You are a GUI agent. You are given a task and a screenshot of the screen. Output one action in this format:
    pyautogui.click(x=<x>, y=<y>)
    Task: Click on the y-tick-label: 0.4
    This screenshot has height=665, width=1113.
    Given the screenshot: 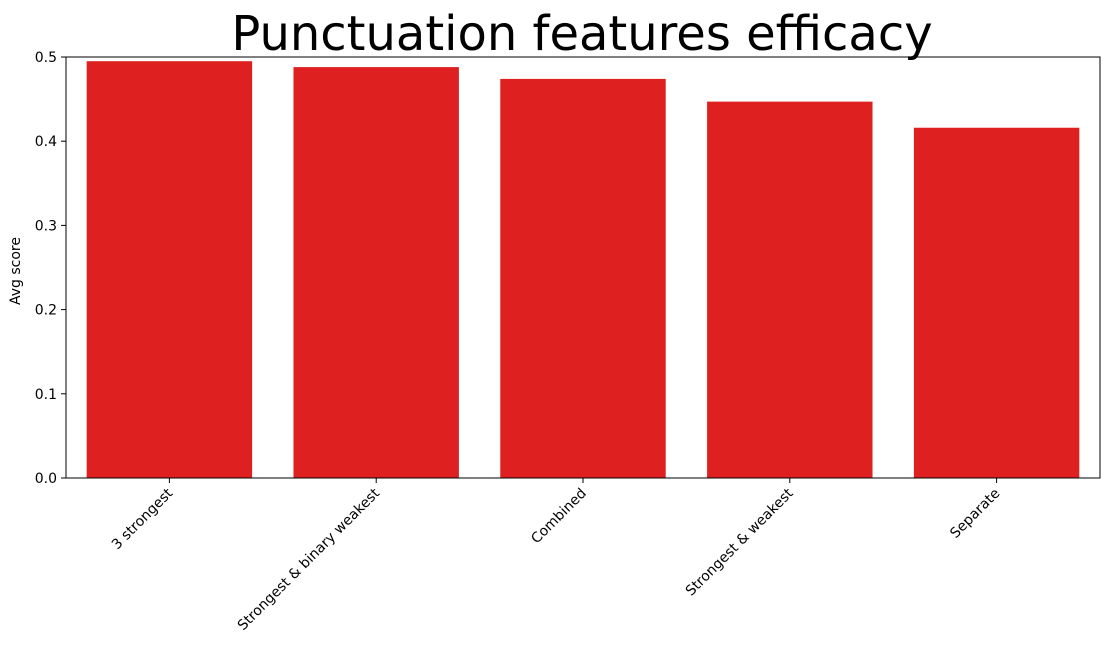 What is the action you would take?
    pyautogui.click(x=46, y=142)
    